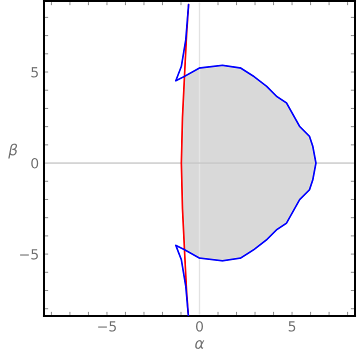  Describe the element at coordinates (107, 326) in the screenshot. I see `x-tick-label: −5` at that location.